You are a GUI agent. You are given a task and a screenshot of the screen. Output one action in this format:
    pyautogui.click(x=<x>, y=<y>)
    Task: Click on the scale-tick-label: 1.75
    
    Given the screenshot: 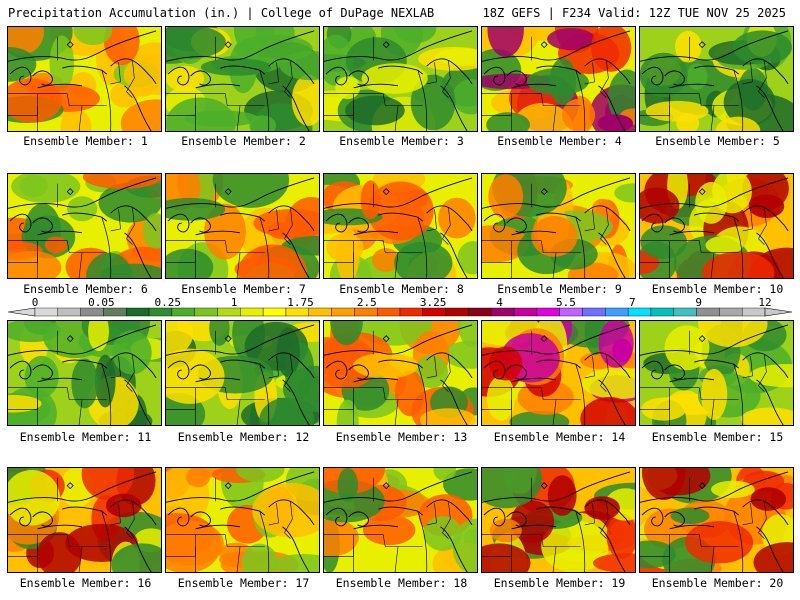 What is the action you would take?
    pyautogui.click(x=300, y=302)
    